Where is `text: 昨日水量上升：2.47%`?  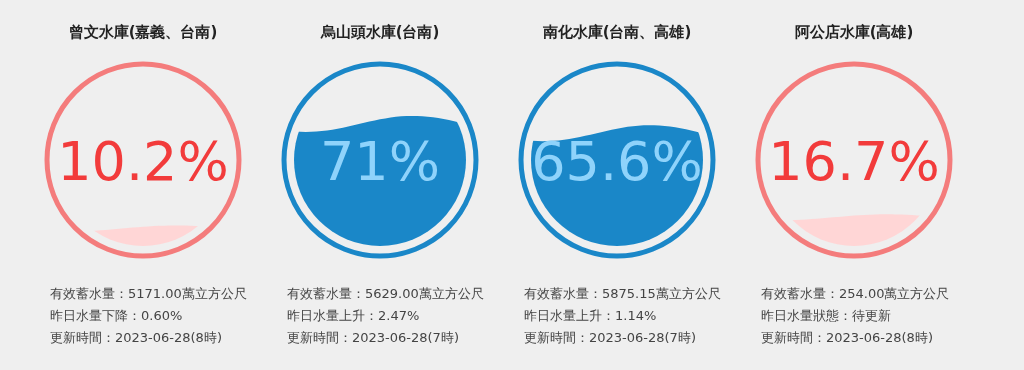
text: 昨日水量上升：2.47% is located at coordinates (353, 315).